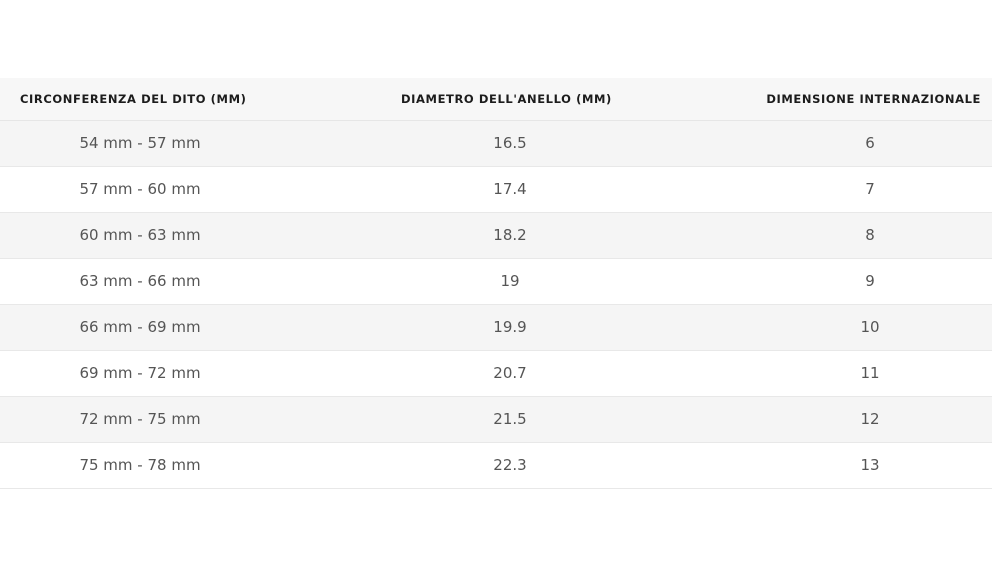  Describe the element at coordinates (140, 419) in the screenshot. I see `cell-circumference: 72 mm - 75 mm` at that location.